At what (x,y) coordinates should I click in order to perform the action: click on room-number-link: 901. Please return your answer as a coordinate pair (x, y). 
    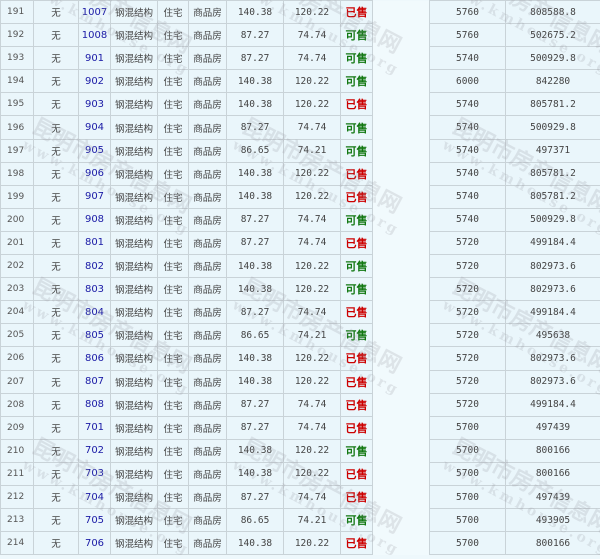
    Looking at the image, I should click on (95, 58).